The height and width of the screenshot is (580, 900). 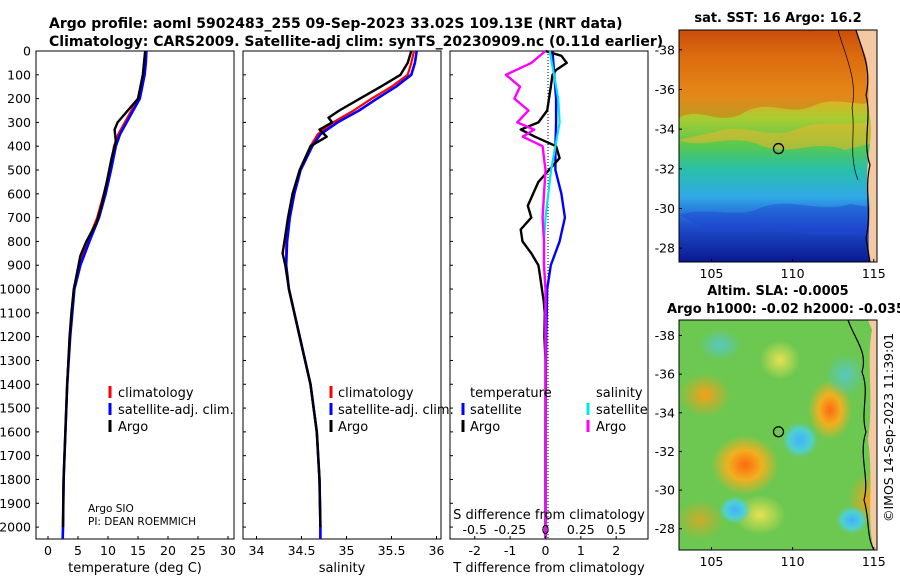 I want to click on legend-sal-argo: Argo, so click(x=611, y=427).